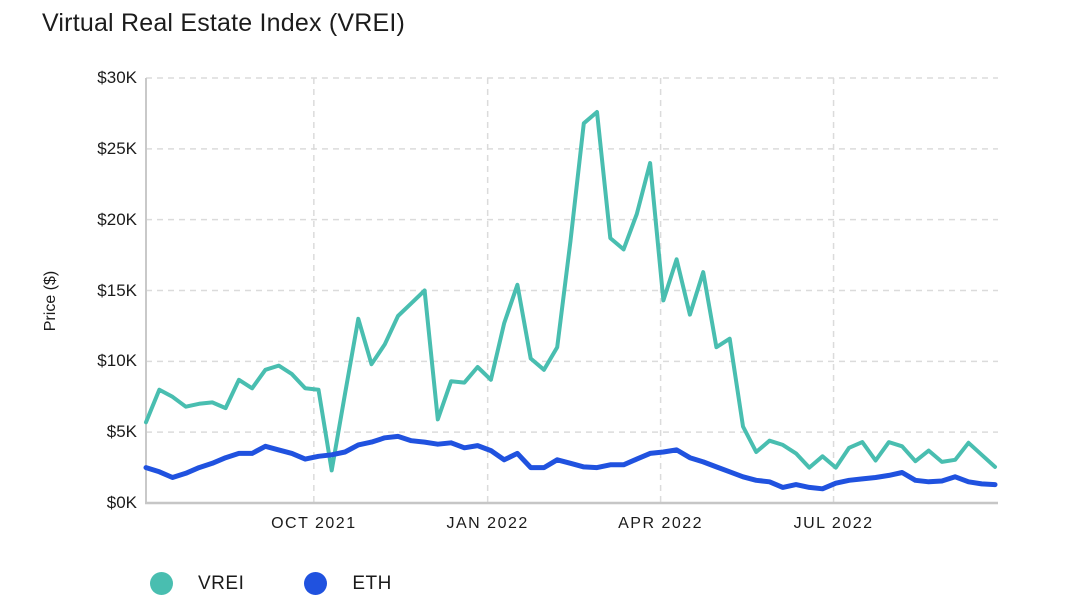 This screenshot has height=615, width=1080. Describe the element at coordinates (117, 77) in the screenshot. I see `y-tick-label: $30K` at that location.